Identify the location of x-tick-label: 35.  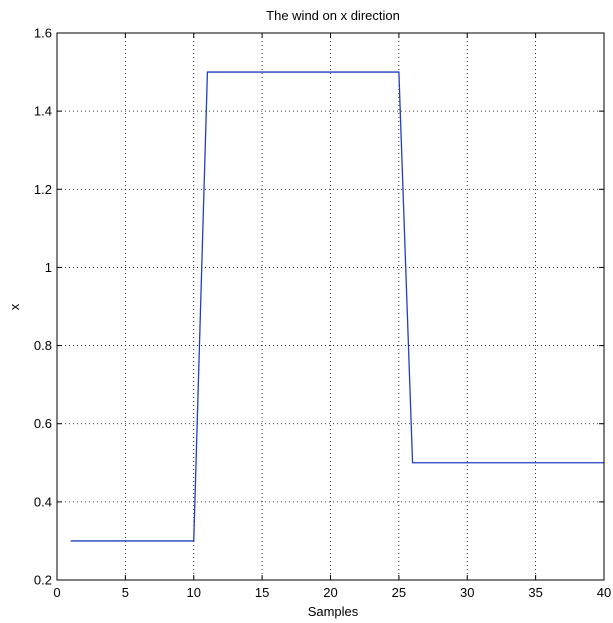
(535, 592).